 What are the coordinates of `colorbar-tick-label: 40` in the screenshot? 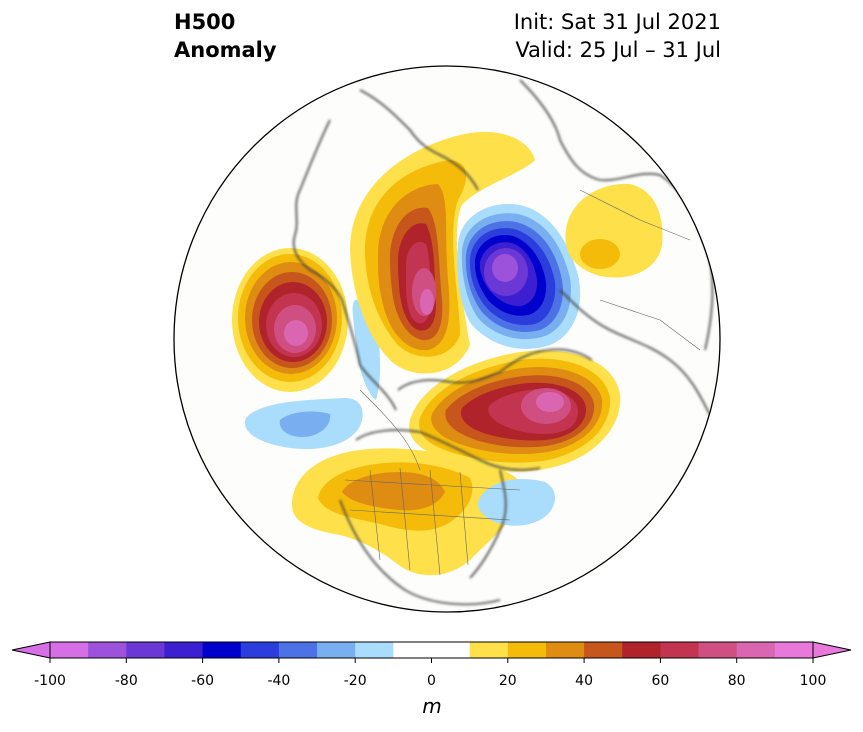 It's located at (584, 681).